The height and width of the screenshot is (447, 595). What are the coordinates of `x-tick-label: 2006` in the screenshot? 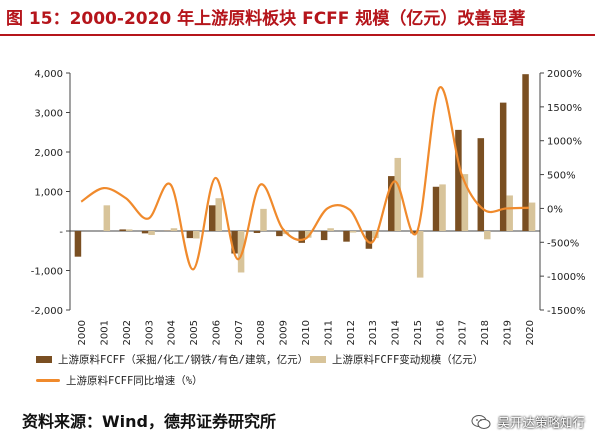 It's located at (216, 332).